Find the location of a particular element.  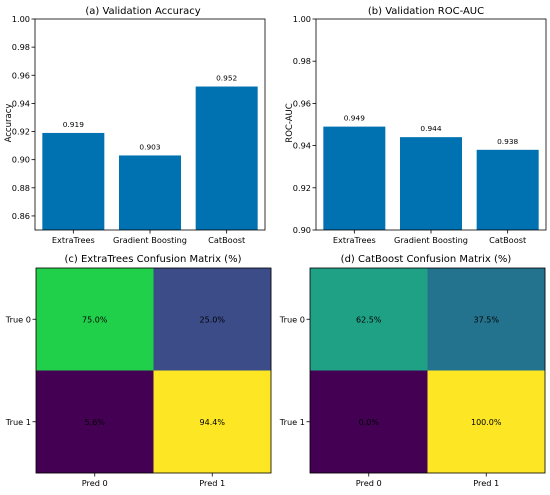

b-ytick-label-4: 0.98 is located at coordinates (302, 61).